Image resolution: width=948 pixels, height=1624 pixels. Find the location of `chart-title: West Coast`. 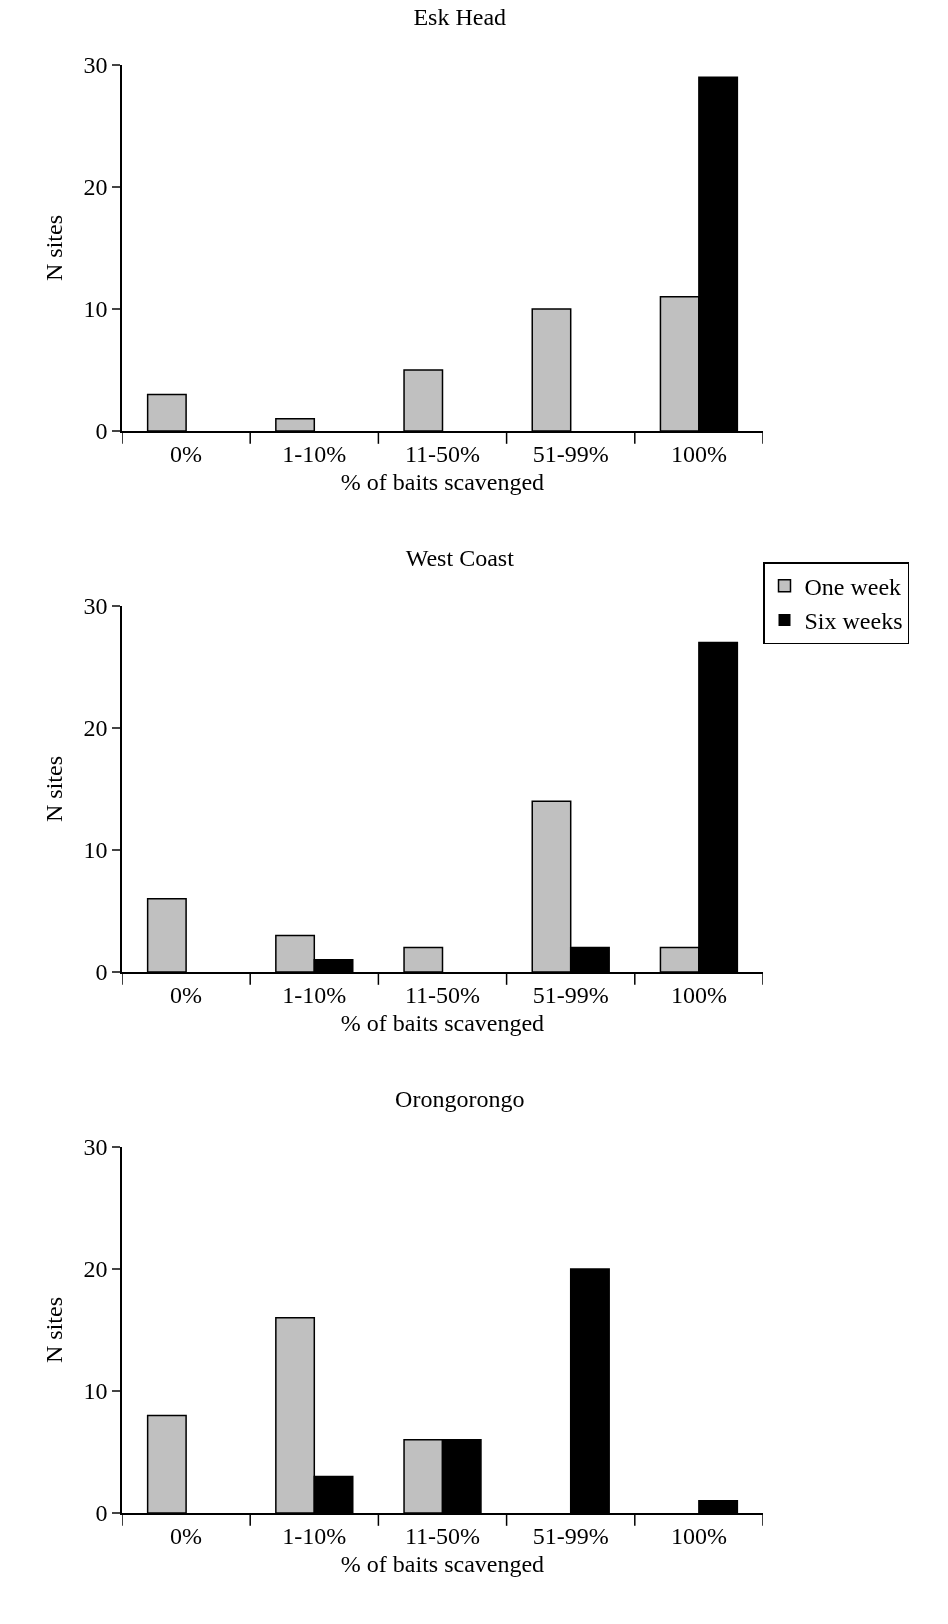

chart-title: West Coast is located at coordinates (460, 557).